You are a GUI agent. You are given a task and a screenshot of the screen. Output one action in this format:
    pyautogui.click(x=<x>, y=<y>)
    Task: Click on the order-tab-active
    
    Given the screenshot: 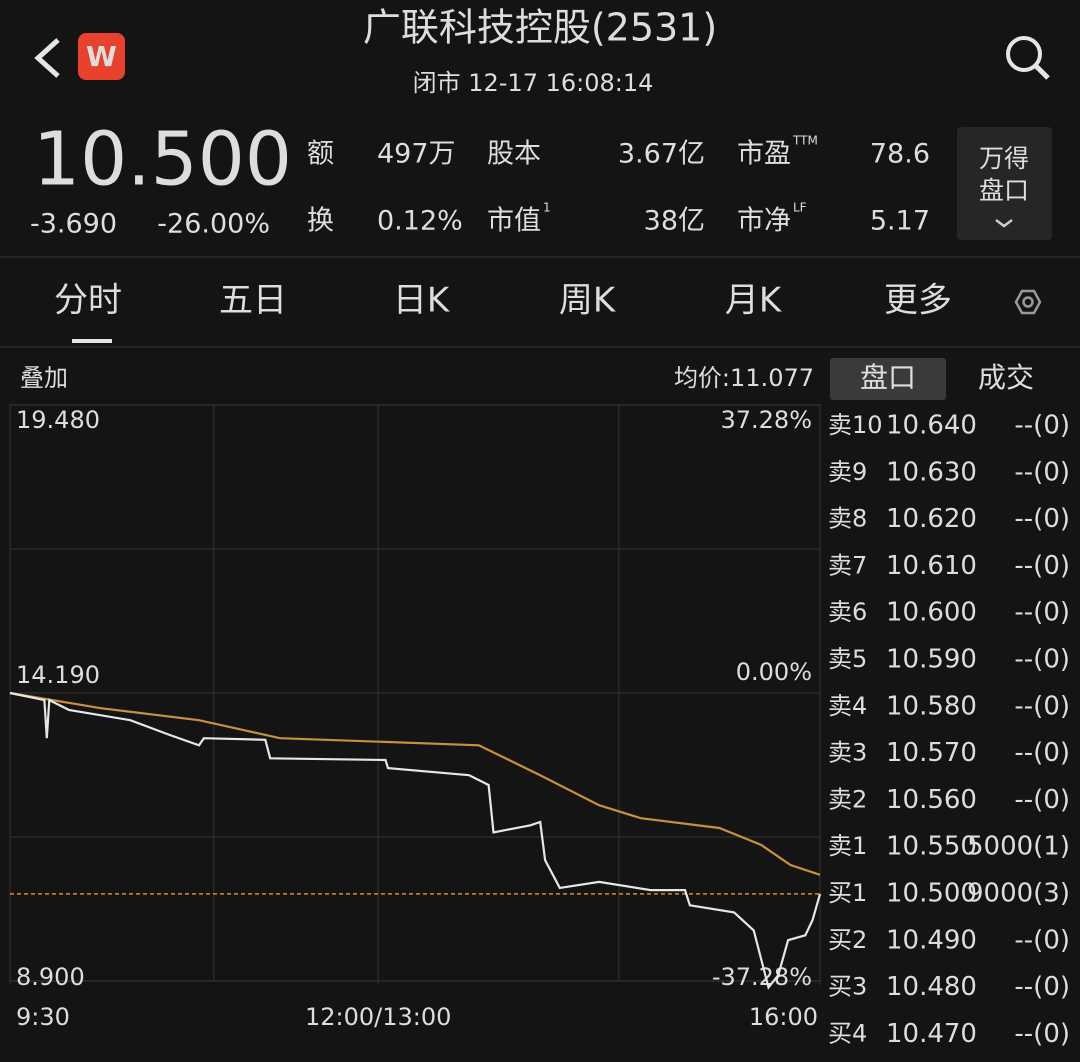 What is the action you would take?
    pyautogui.click(x=888, y=379)
    